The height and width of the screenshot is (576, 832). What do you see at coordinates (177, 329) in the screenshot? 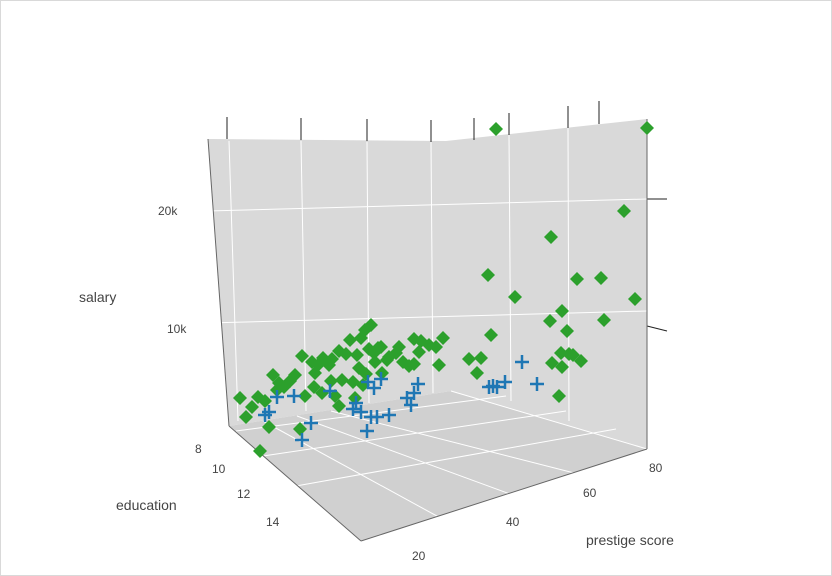
I see `z-tick-label: 10k` at bounding box center [177, 329].